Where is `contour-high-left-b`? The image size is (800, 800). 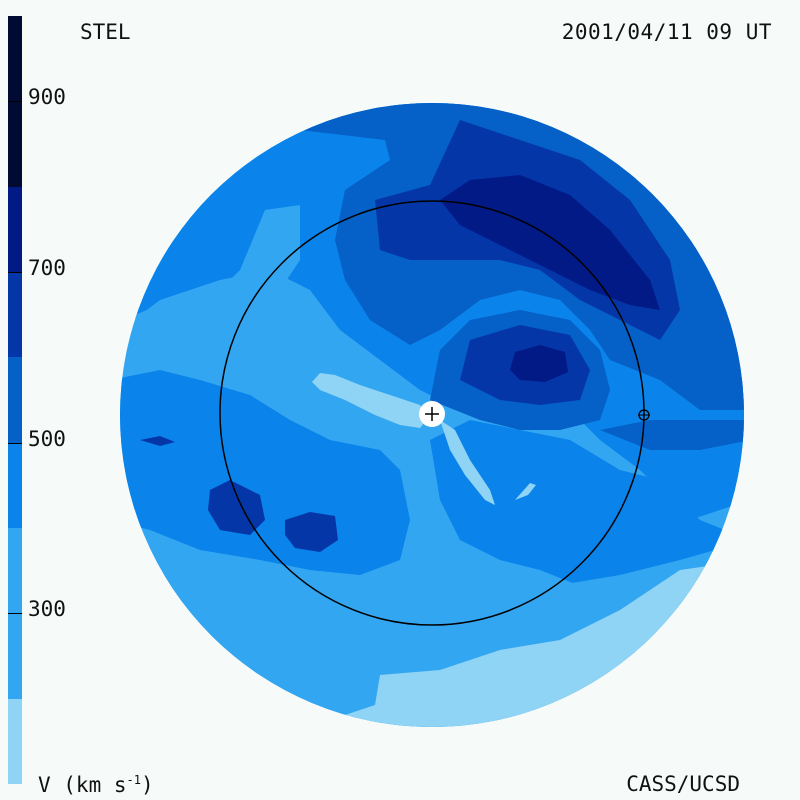
contour-high-left-b is located at coordinates (311, 532).